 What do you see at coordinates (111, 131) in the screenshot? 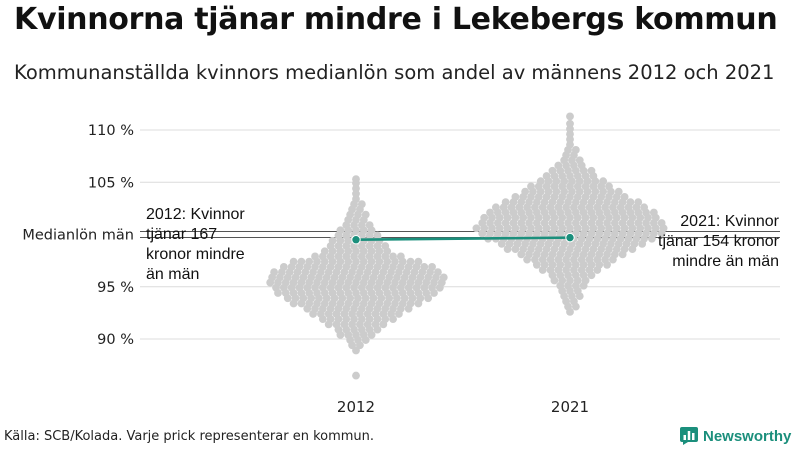
I see `y-tick-label: 110 %` at bounding box center [111, 131].